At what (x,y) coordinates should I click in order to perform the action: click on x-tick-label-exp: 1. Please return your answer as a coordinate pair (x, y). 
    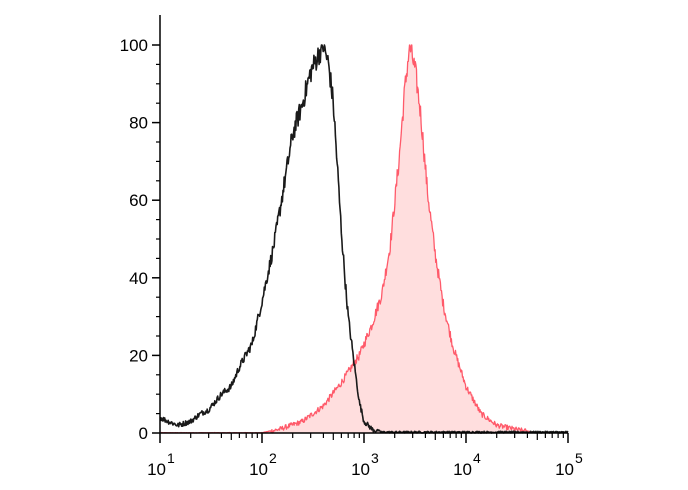
    Looking at the image, I should click on (171, 458).